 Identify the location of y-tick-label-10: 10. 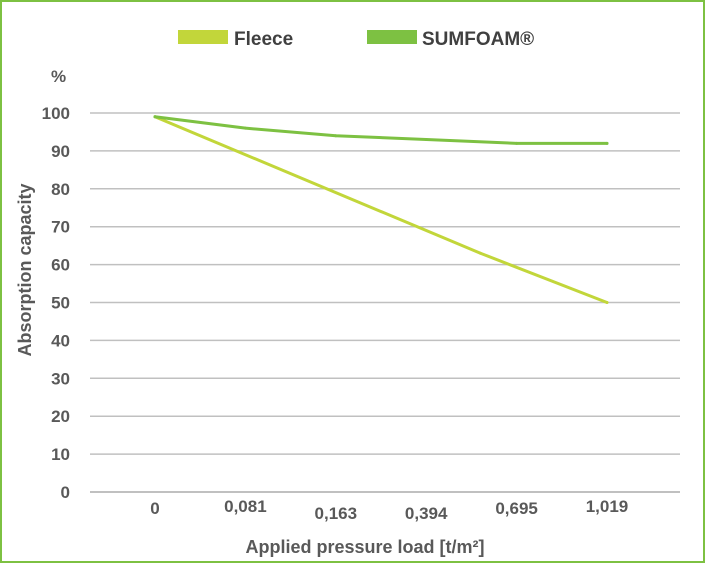
(60, 454).